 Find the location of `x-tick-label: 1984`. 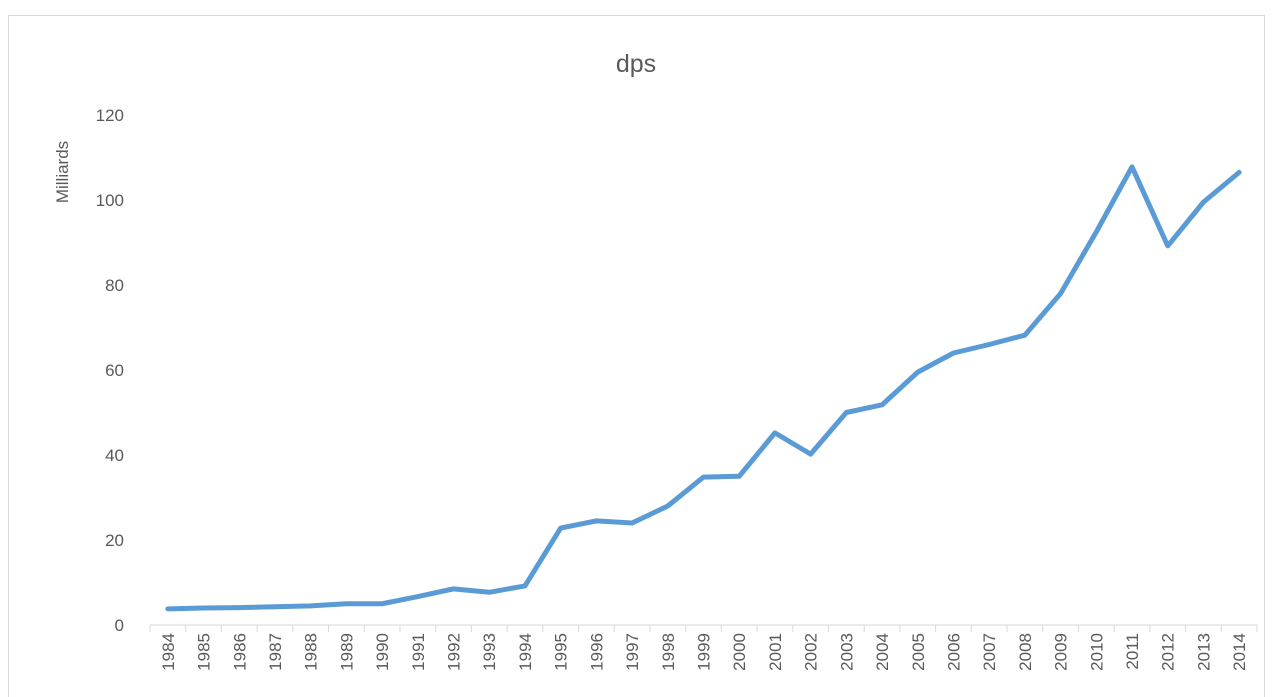

x-tick-label: 1984 is located at coordinates (168, 652).